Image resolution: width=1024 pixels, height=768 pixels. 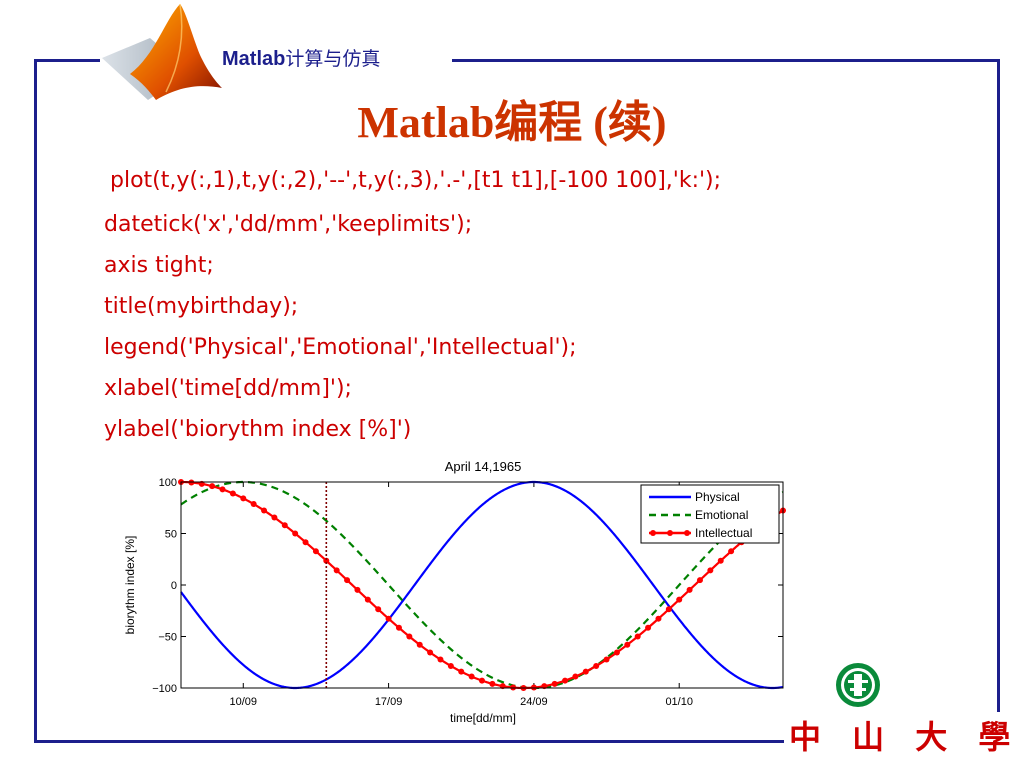 What do you see at coordinates (288, 224) in the screenshot?
I see `code-line: datetick('x','dd/mm','keeplimits');` at bounding box center [288, 224].